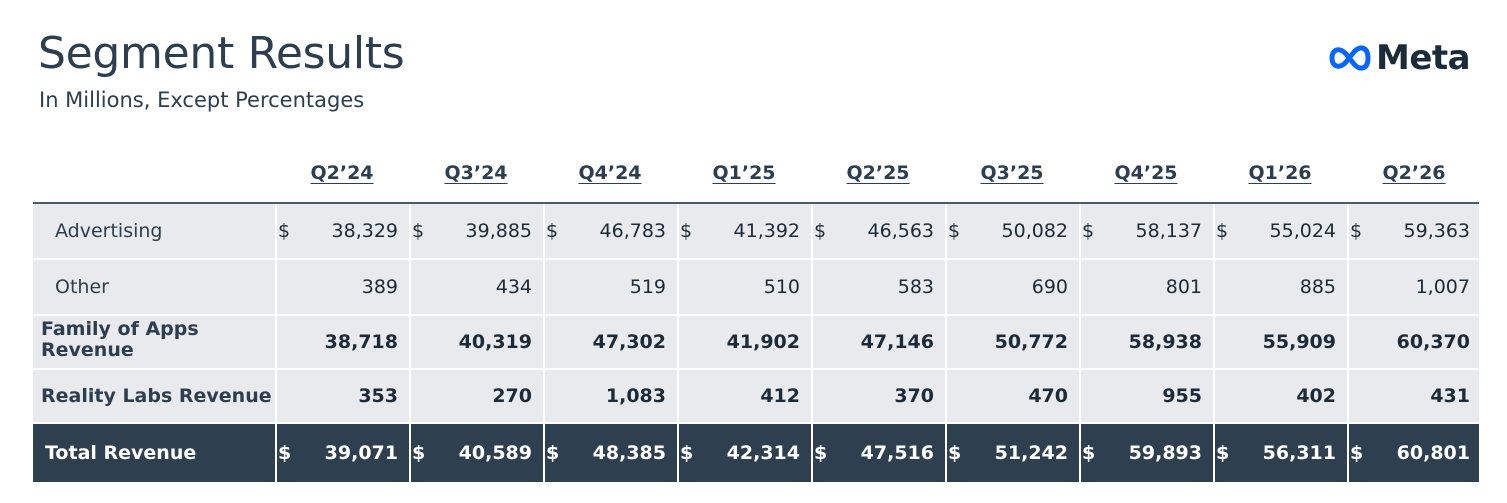 The image size is (1507, 503). Describe the element at coordinates (1316, 396) in the screenshot. I see `table-cell: 402` at that location.